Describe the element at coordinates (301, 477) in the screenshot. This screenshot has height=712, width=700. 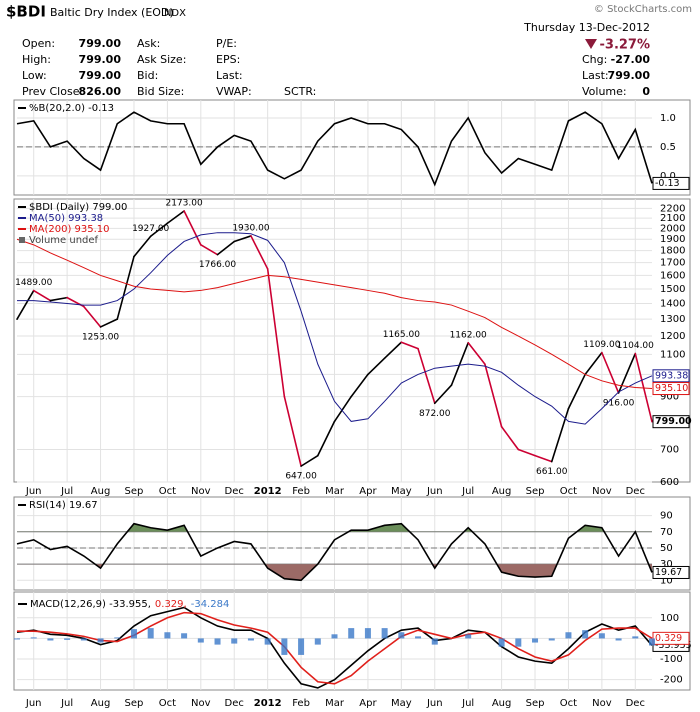
I see `peak-label: 647.00` at that location.